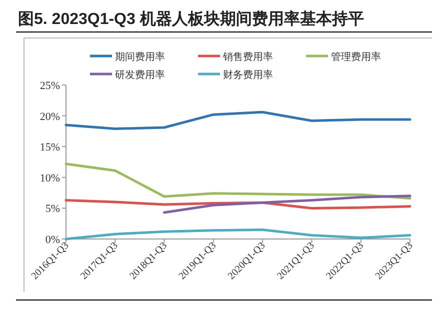 This screenshot has width=443, height=323. What do you see at coordinates (248, 75) in the screenshot?
I see `legend-label: 财务费用率` at bounding box center [248, 75].